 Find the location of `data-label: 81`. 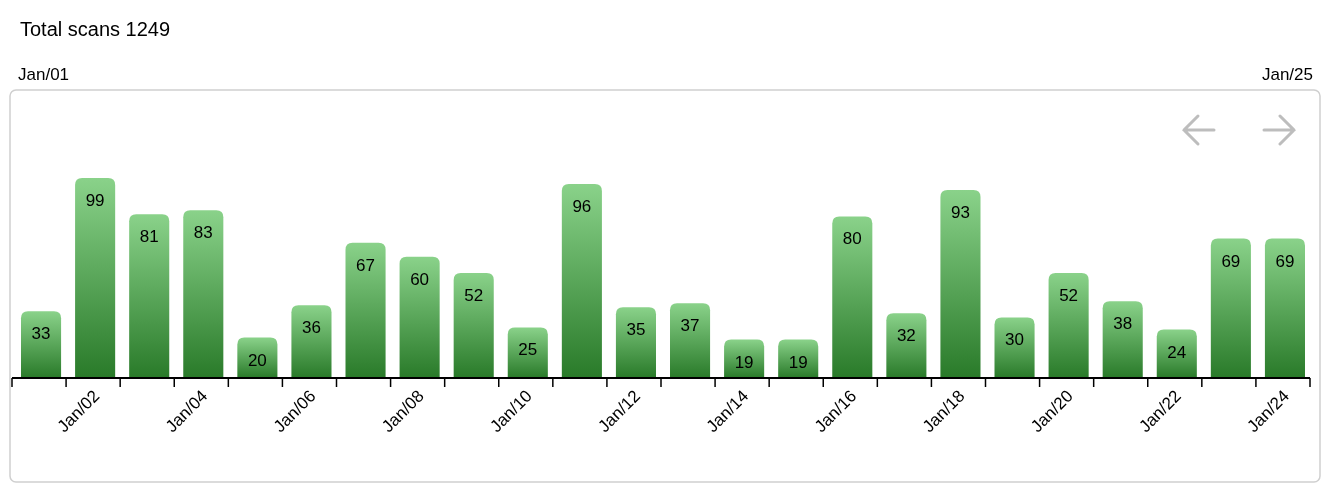

data-label: 81 is located at coordinates (149, 237).